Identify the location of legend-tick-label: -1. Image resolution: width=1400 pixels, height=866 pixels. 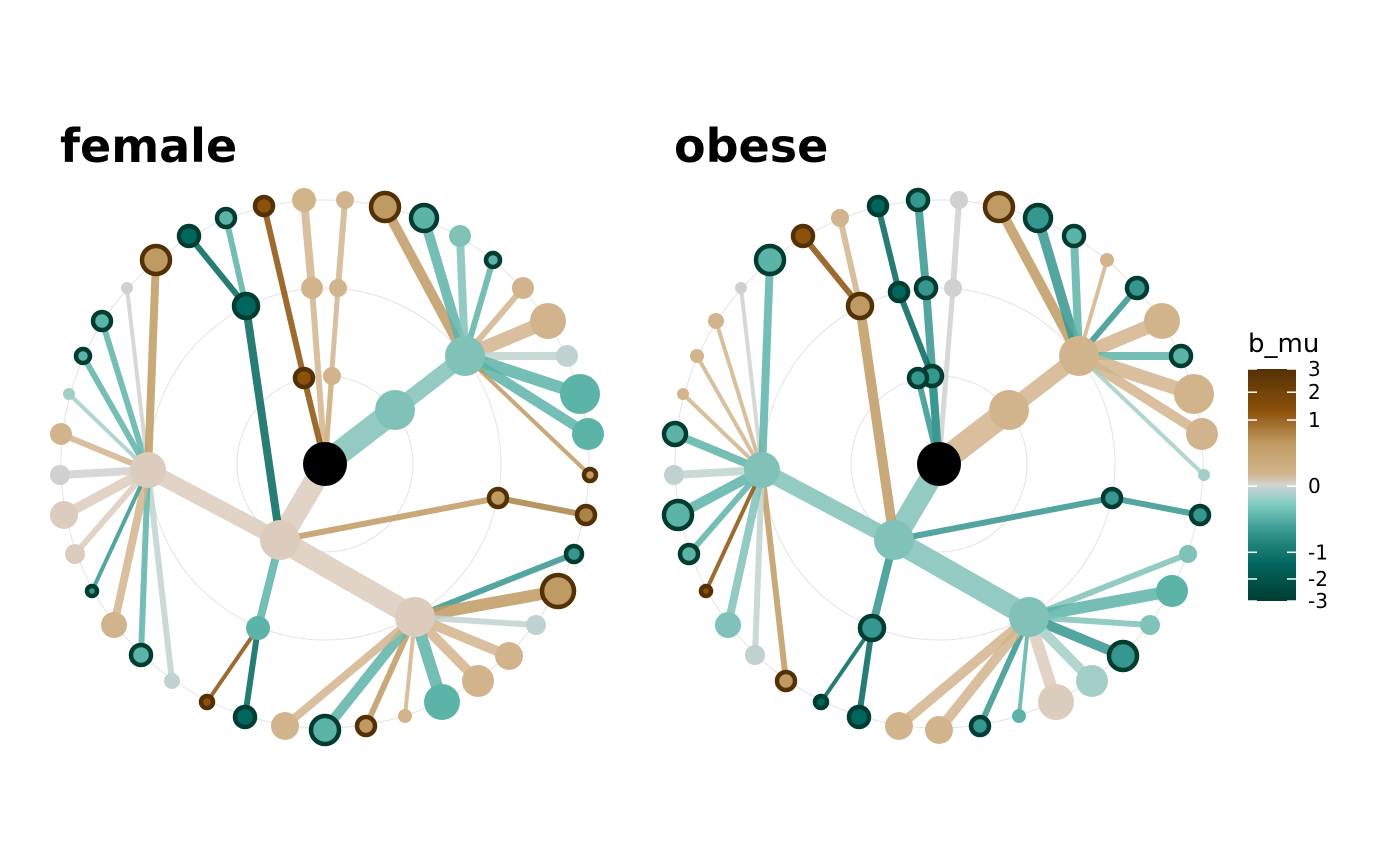
(1318, 552).